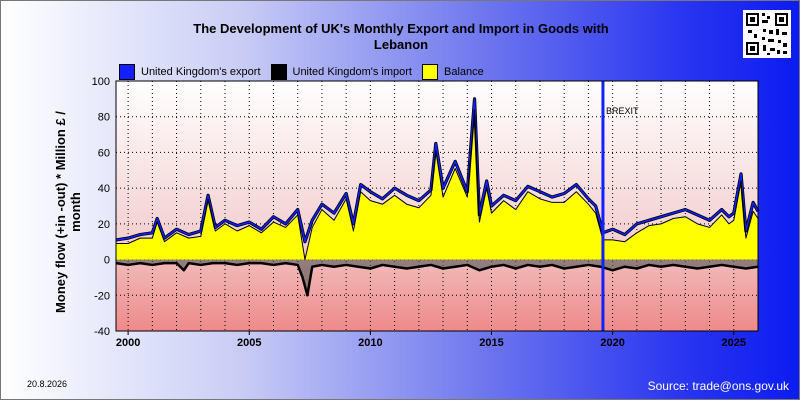 This screenshot has height=400, width=800. Describe the element at coordinates (104, 118) in the screenshot. I see `y-tick-label: 80` at that location.